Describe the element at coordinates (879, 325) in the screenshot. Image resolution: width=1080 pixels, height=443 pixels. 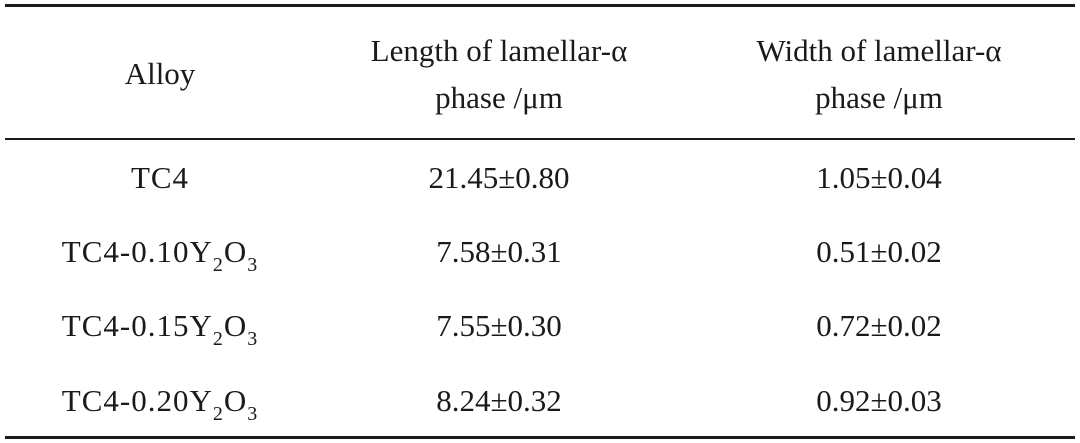
I see `width-cell: 0.72±0.02` at that location.